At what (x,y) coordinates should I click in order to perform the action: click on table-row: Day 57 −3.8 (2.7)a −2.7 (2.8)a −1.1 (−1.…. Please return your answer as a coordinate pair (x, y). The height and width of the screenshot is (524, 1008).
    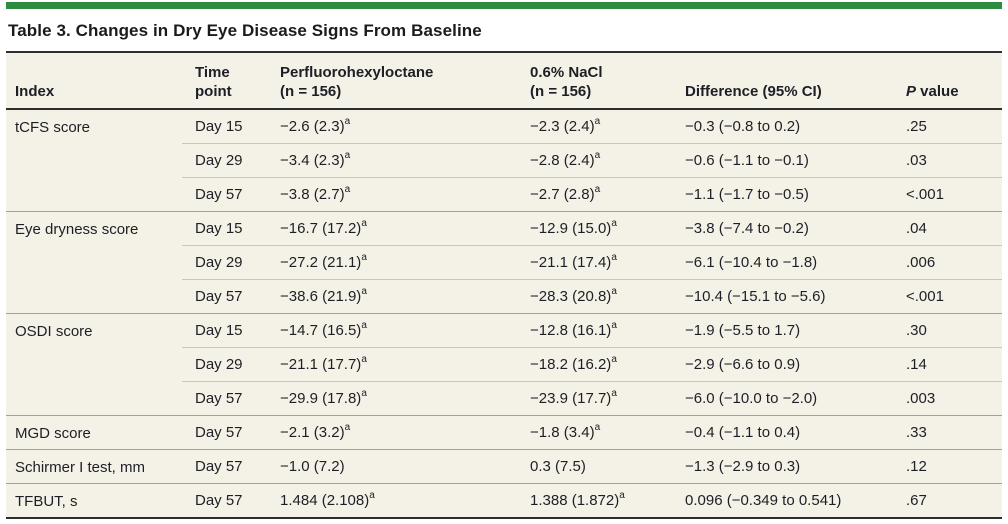
    Looking at the image, I should click on (504, 193).